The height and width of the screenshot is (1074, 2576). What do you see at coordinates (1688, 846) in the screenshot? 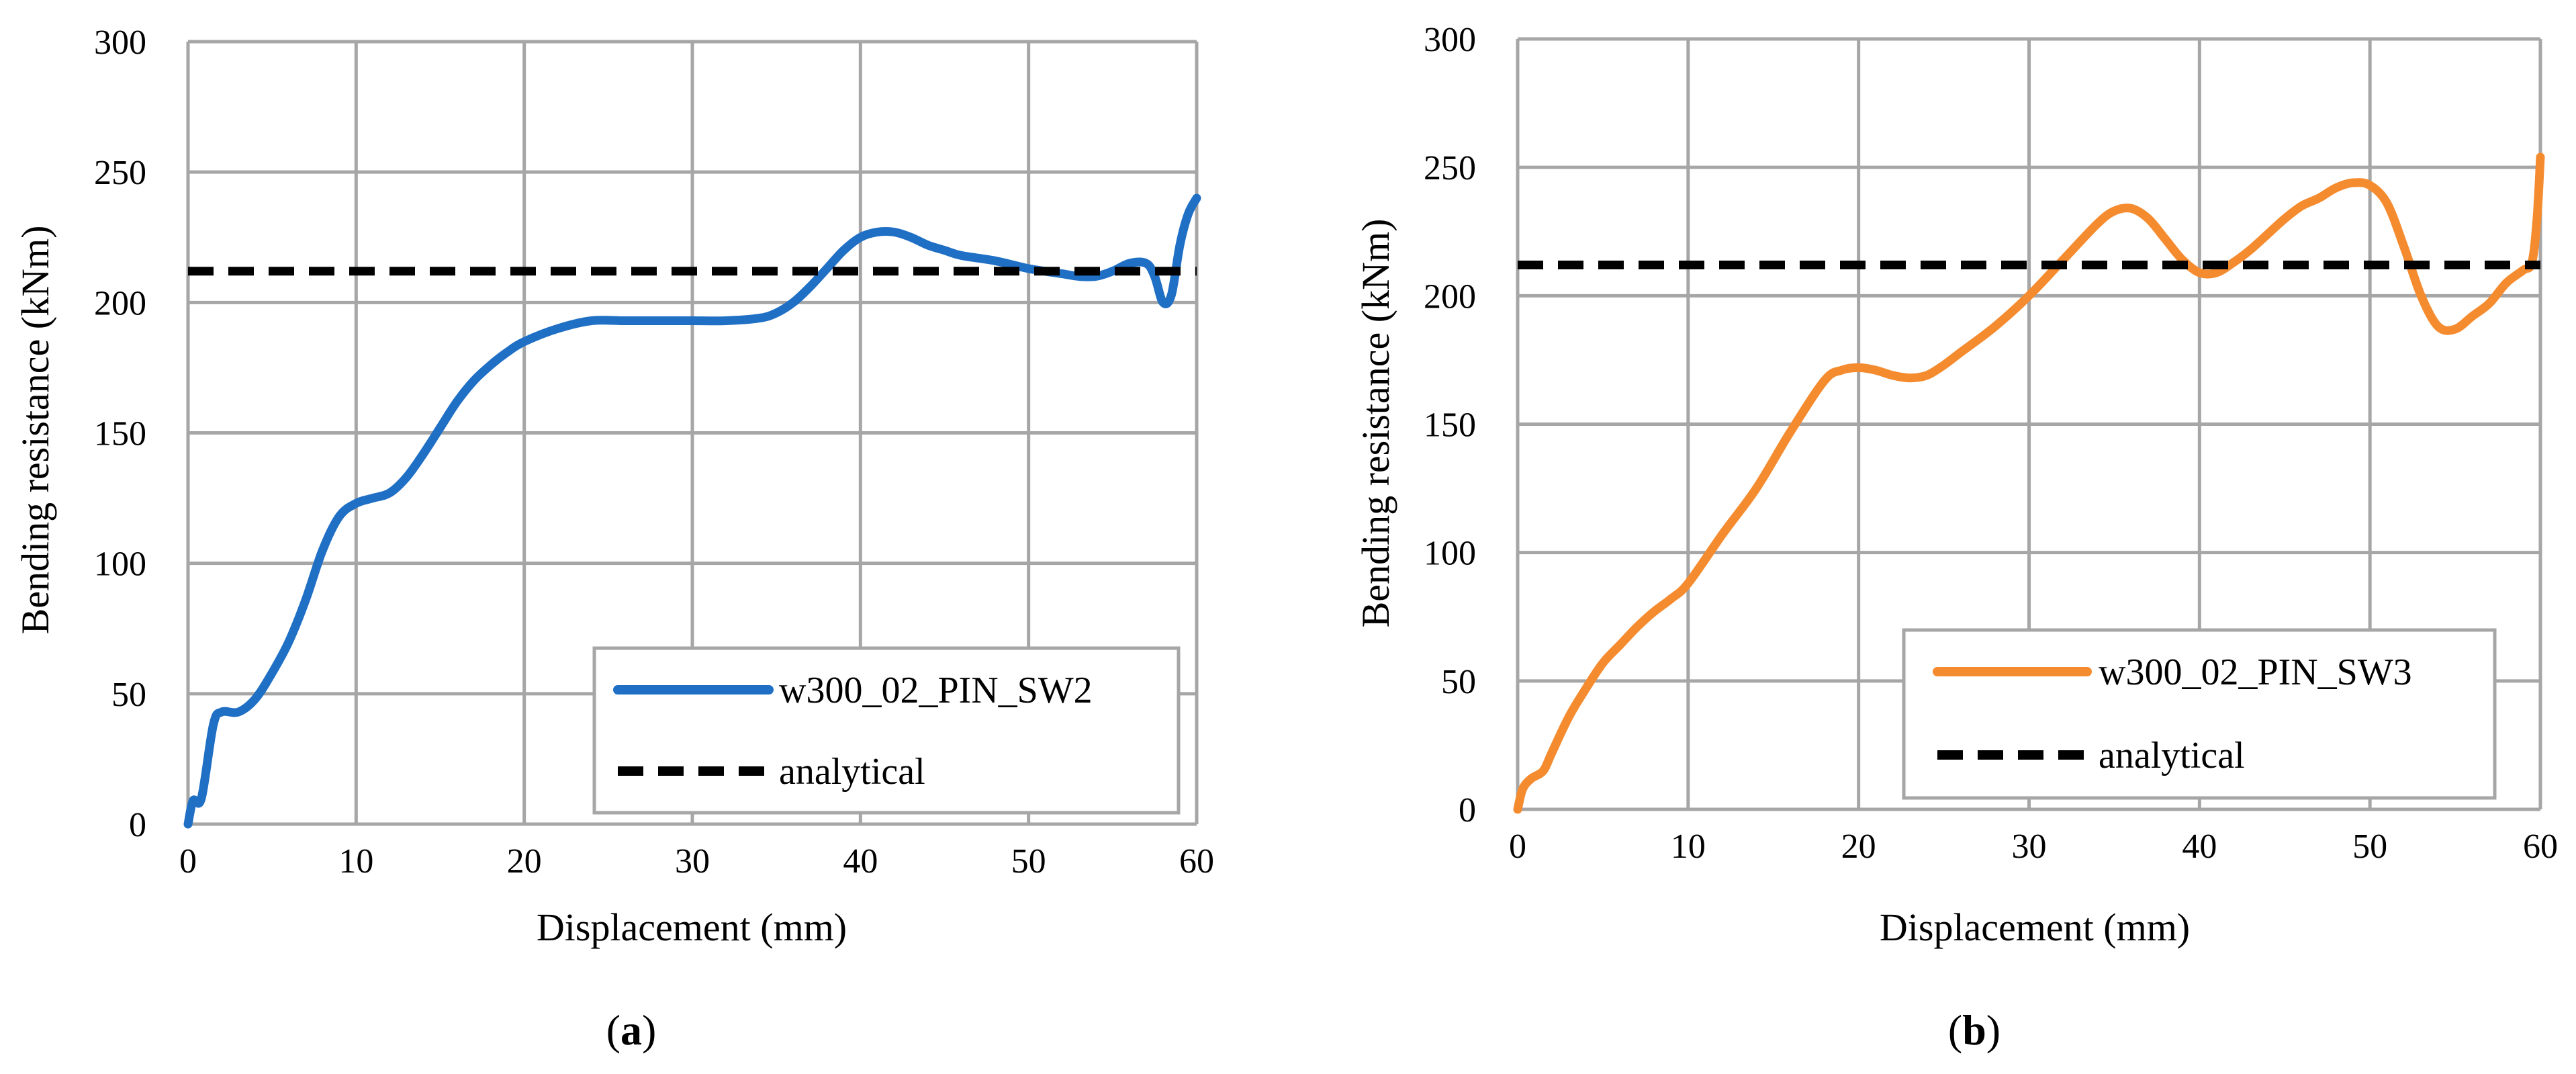
I see `x-tick-label-b-1: 10` at bounding box center [1688, 846].